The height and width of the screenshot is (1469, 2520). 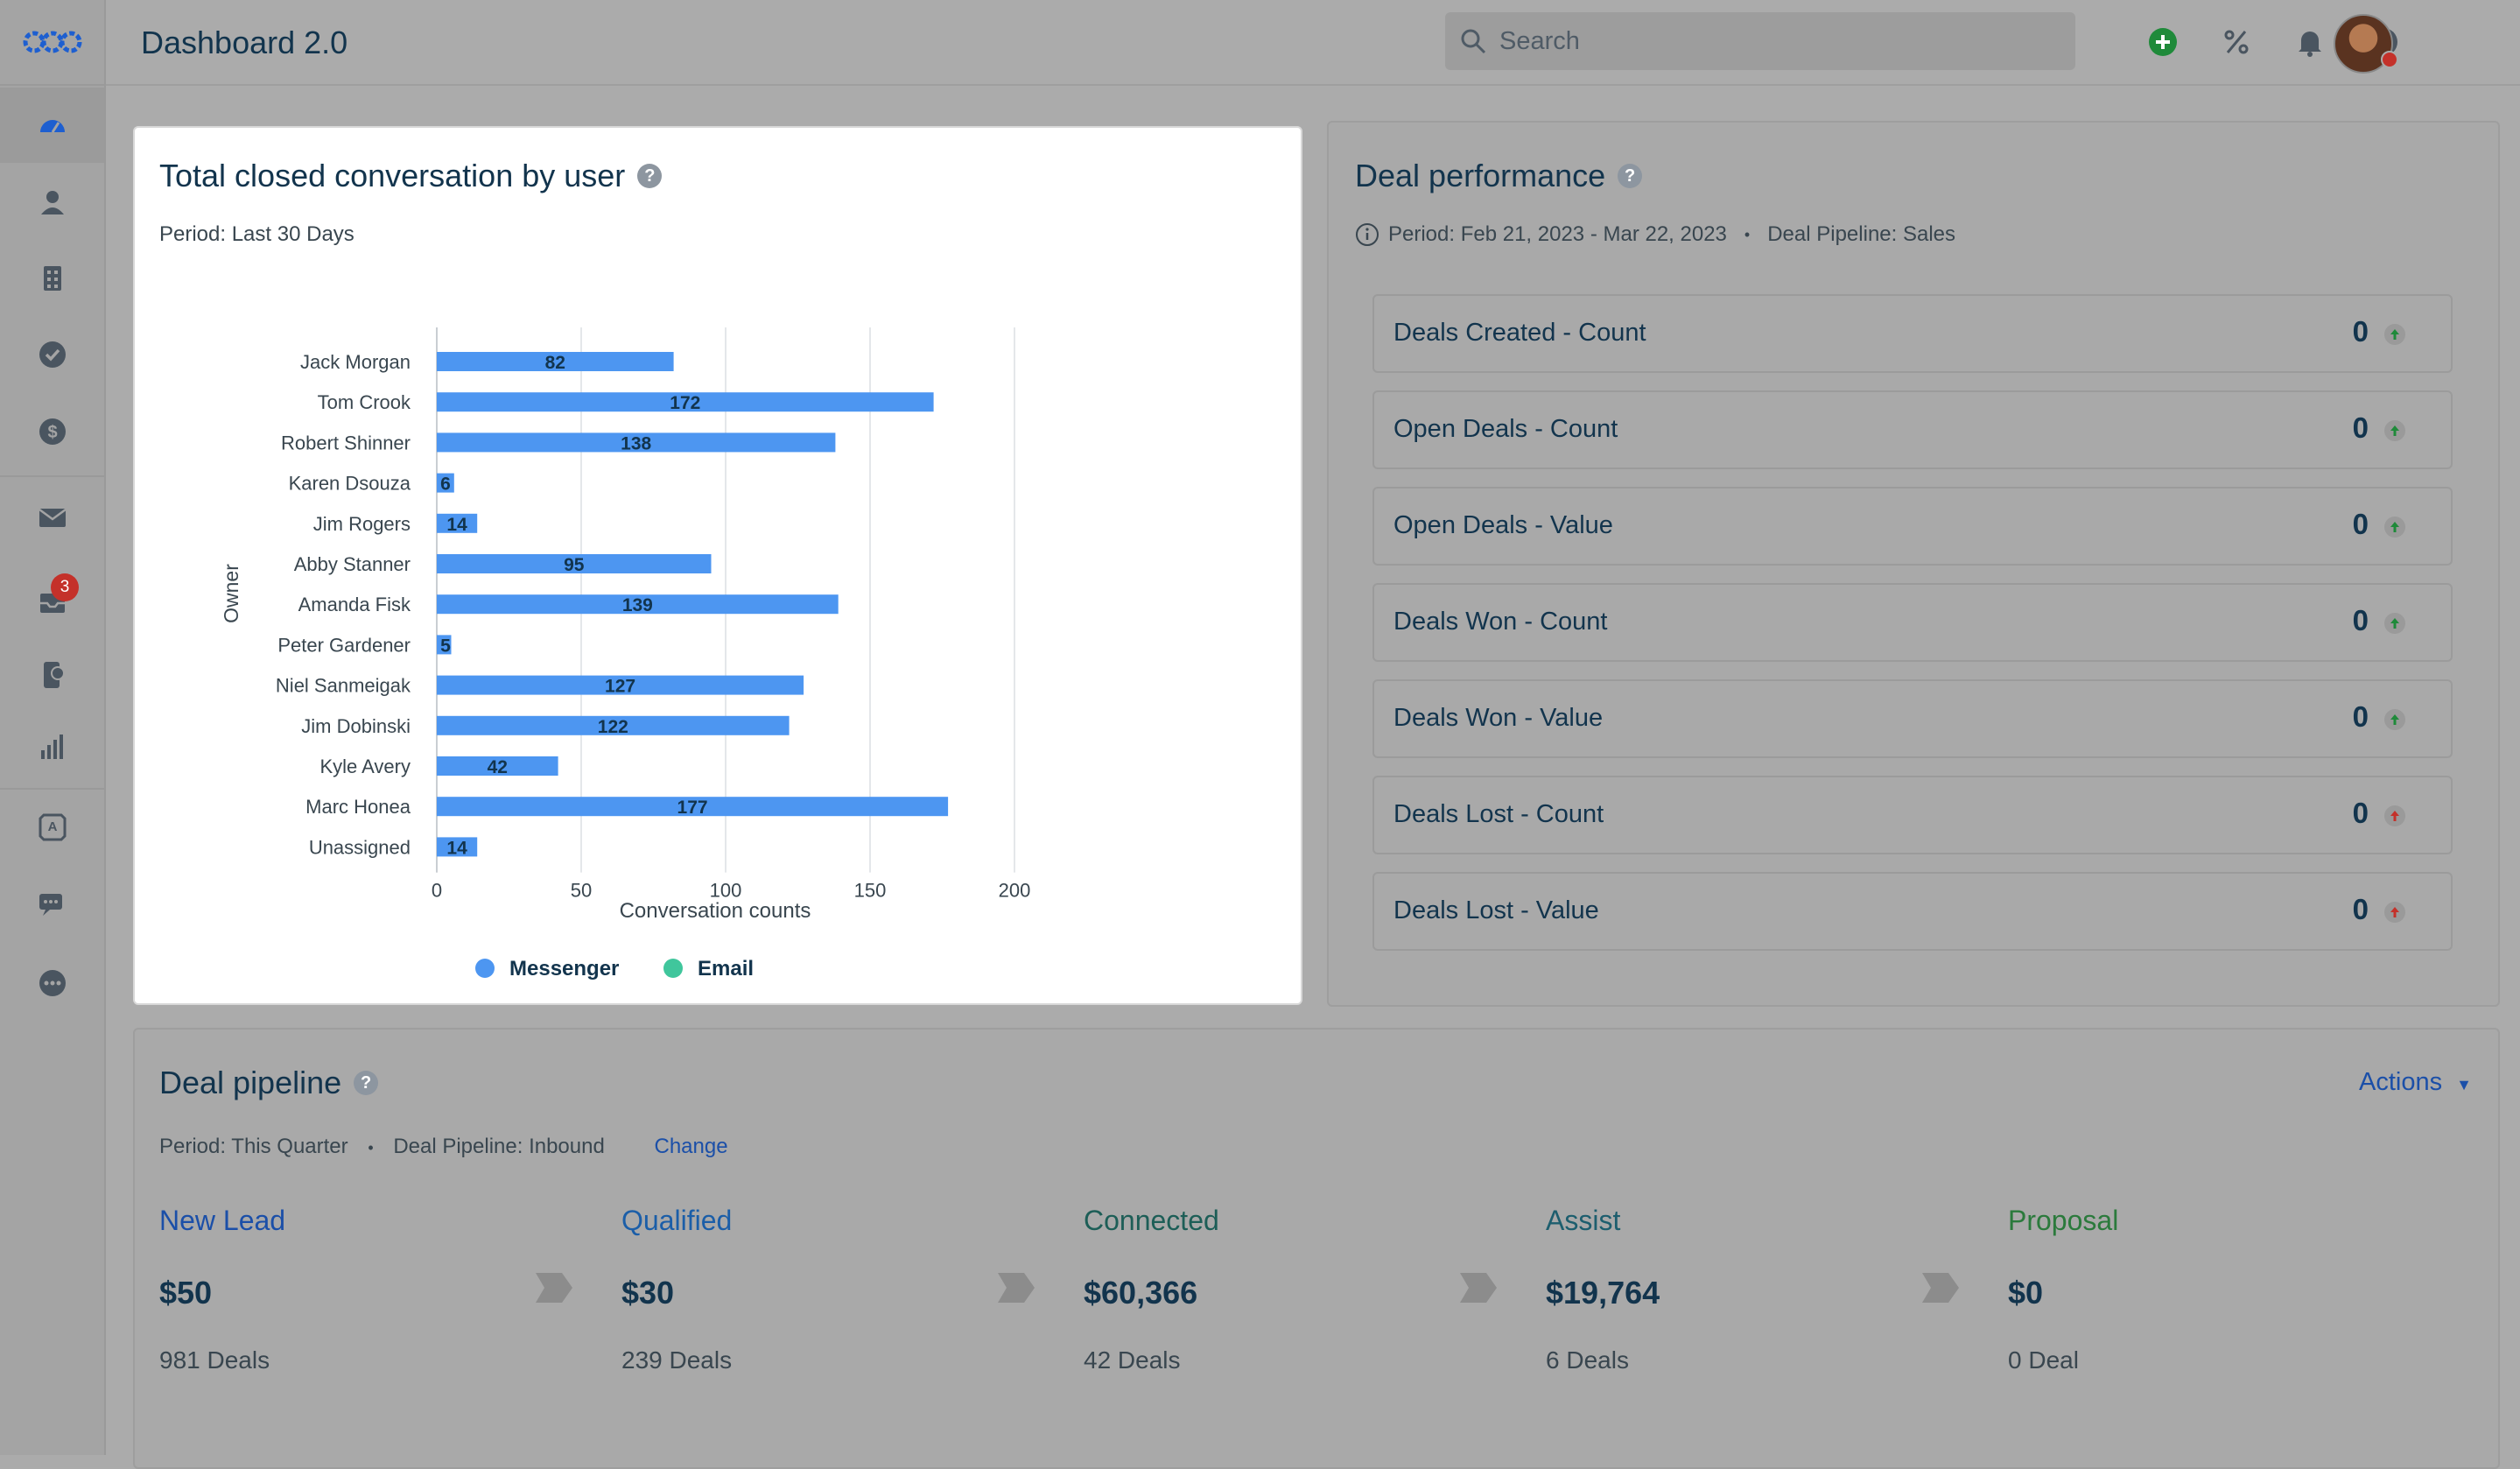 I want to click on reports-icon, so click(x=51, y=746).